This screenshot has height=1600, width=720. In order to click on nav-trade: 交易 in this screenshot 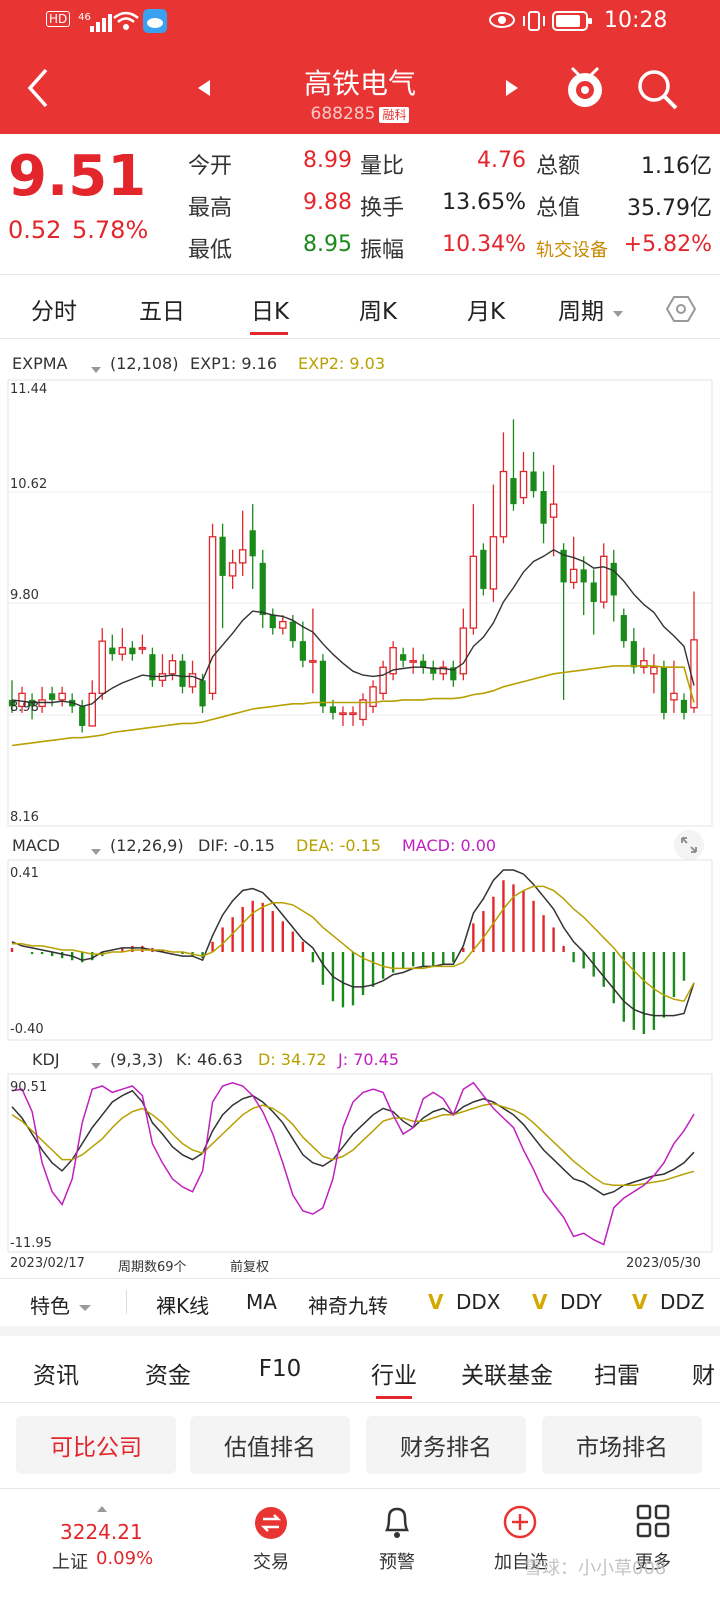, I will do `click(271, 1562)`.